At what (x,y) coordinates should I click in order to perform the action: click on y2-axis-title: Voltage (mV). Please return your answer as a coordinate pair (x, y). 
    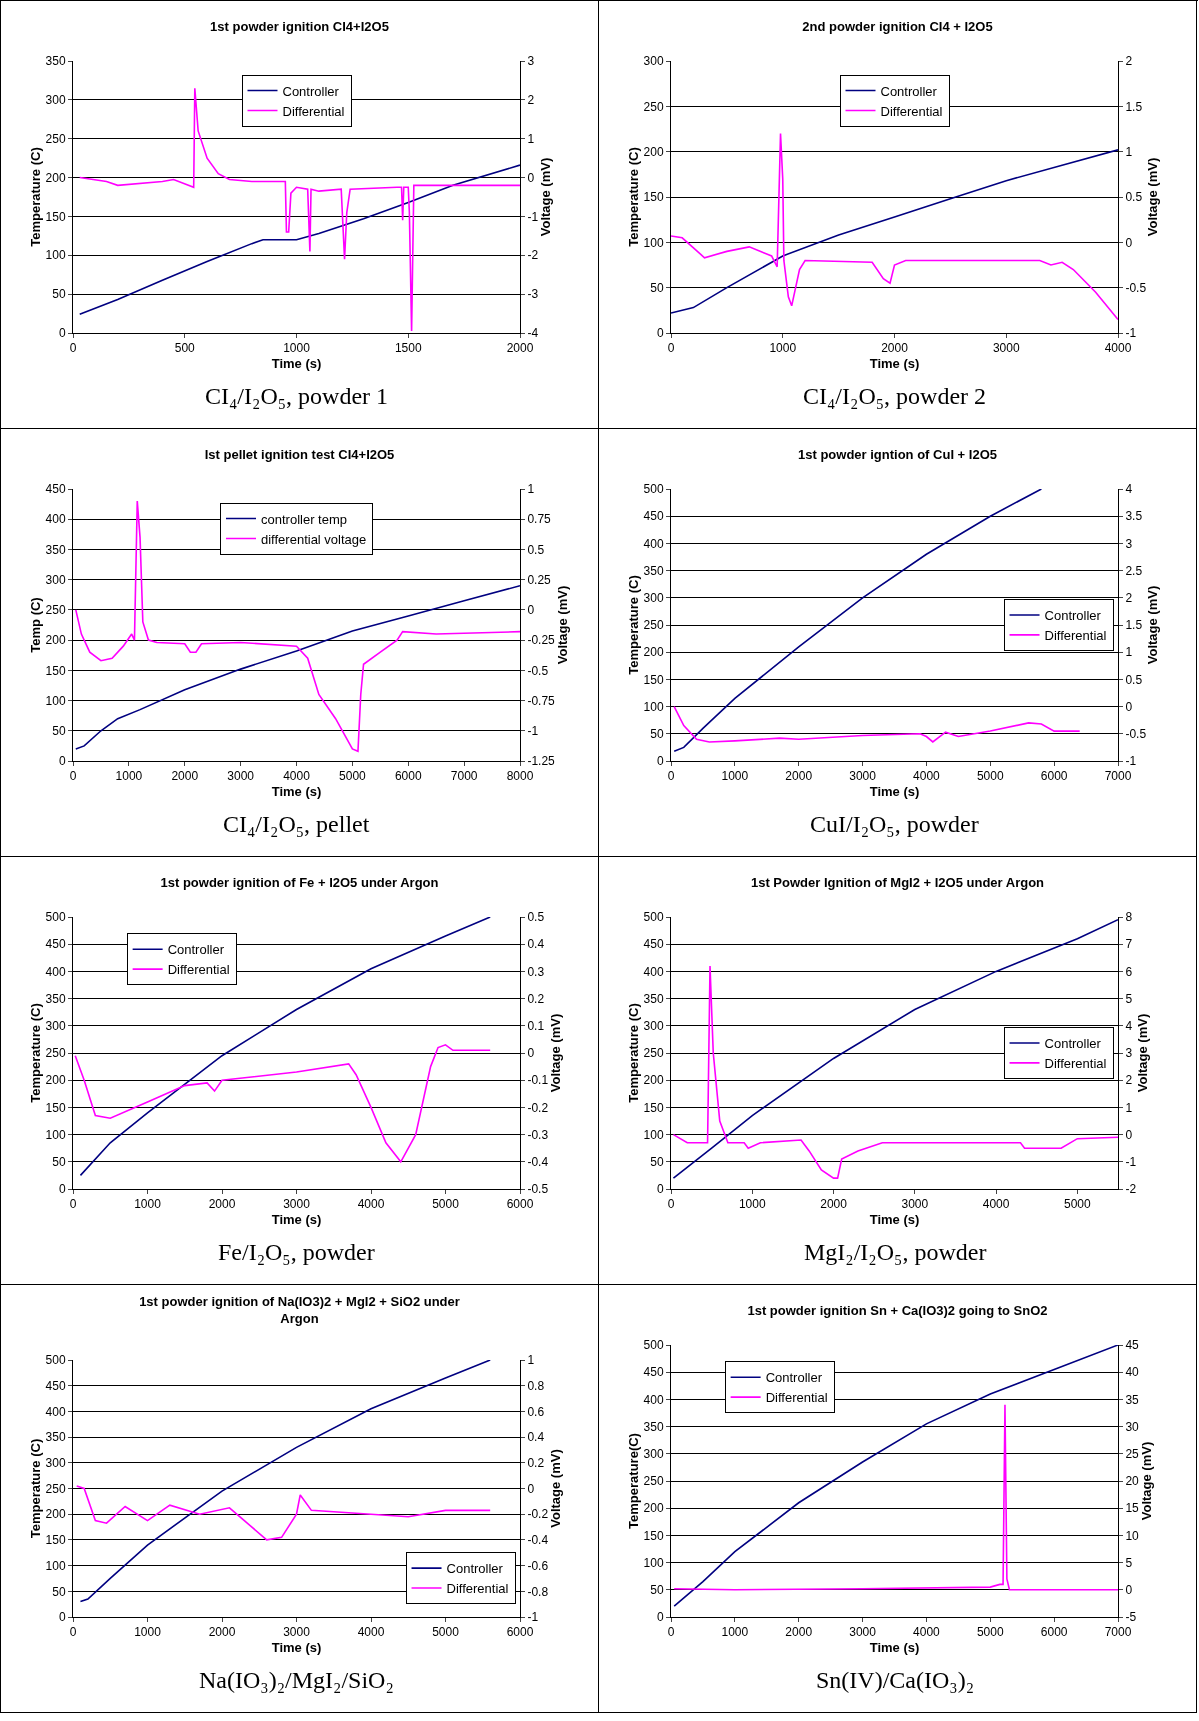
    Looking at the image, I should click on (556, 1488).